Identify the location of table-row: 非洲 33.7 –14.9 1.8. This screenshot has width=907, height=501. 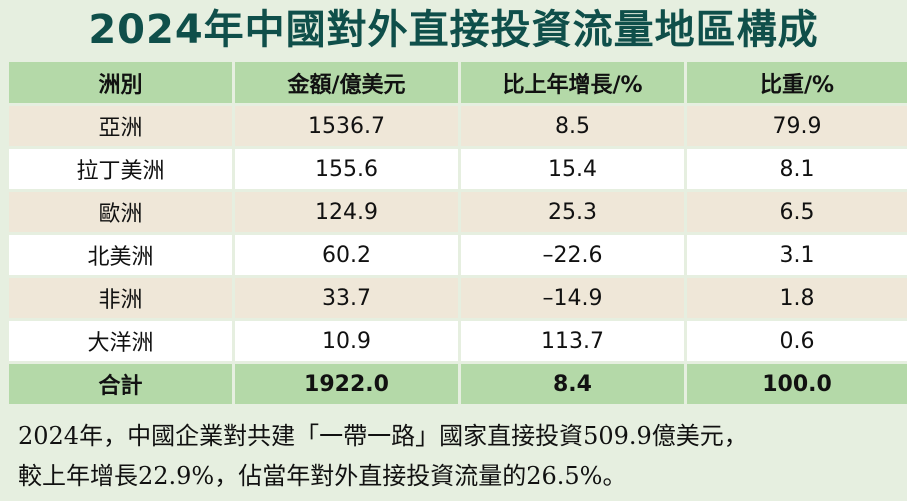
(458, 296).